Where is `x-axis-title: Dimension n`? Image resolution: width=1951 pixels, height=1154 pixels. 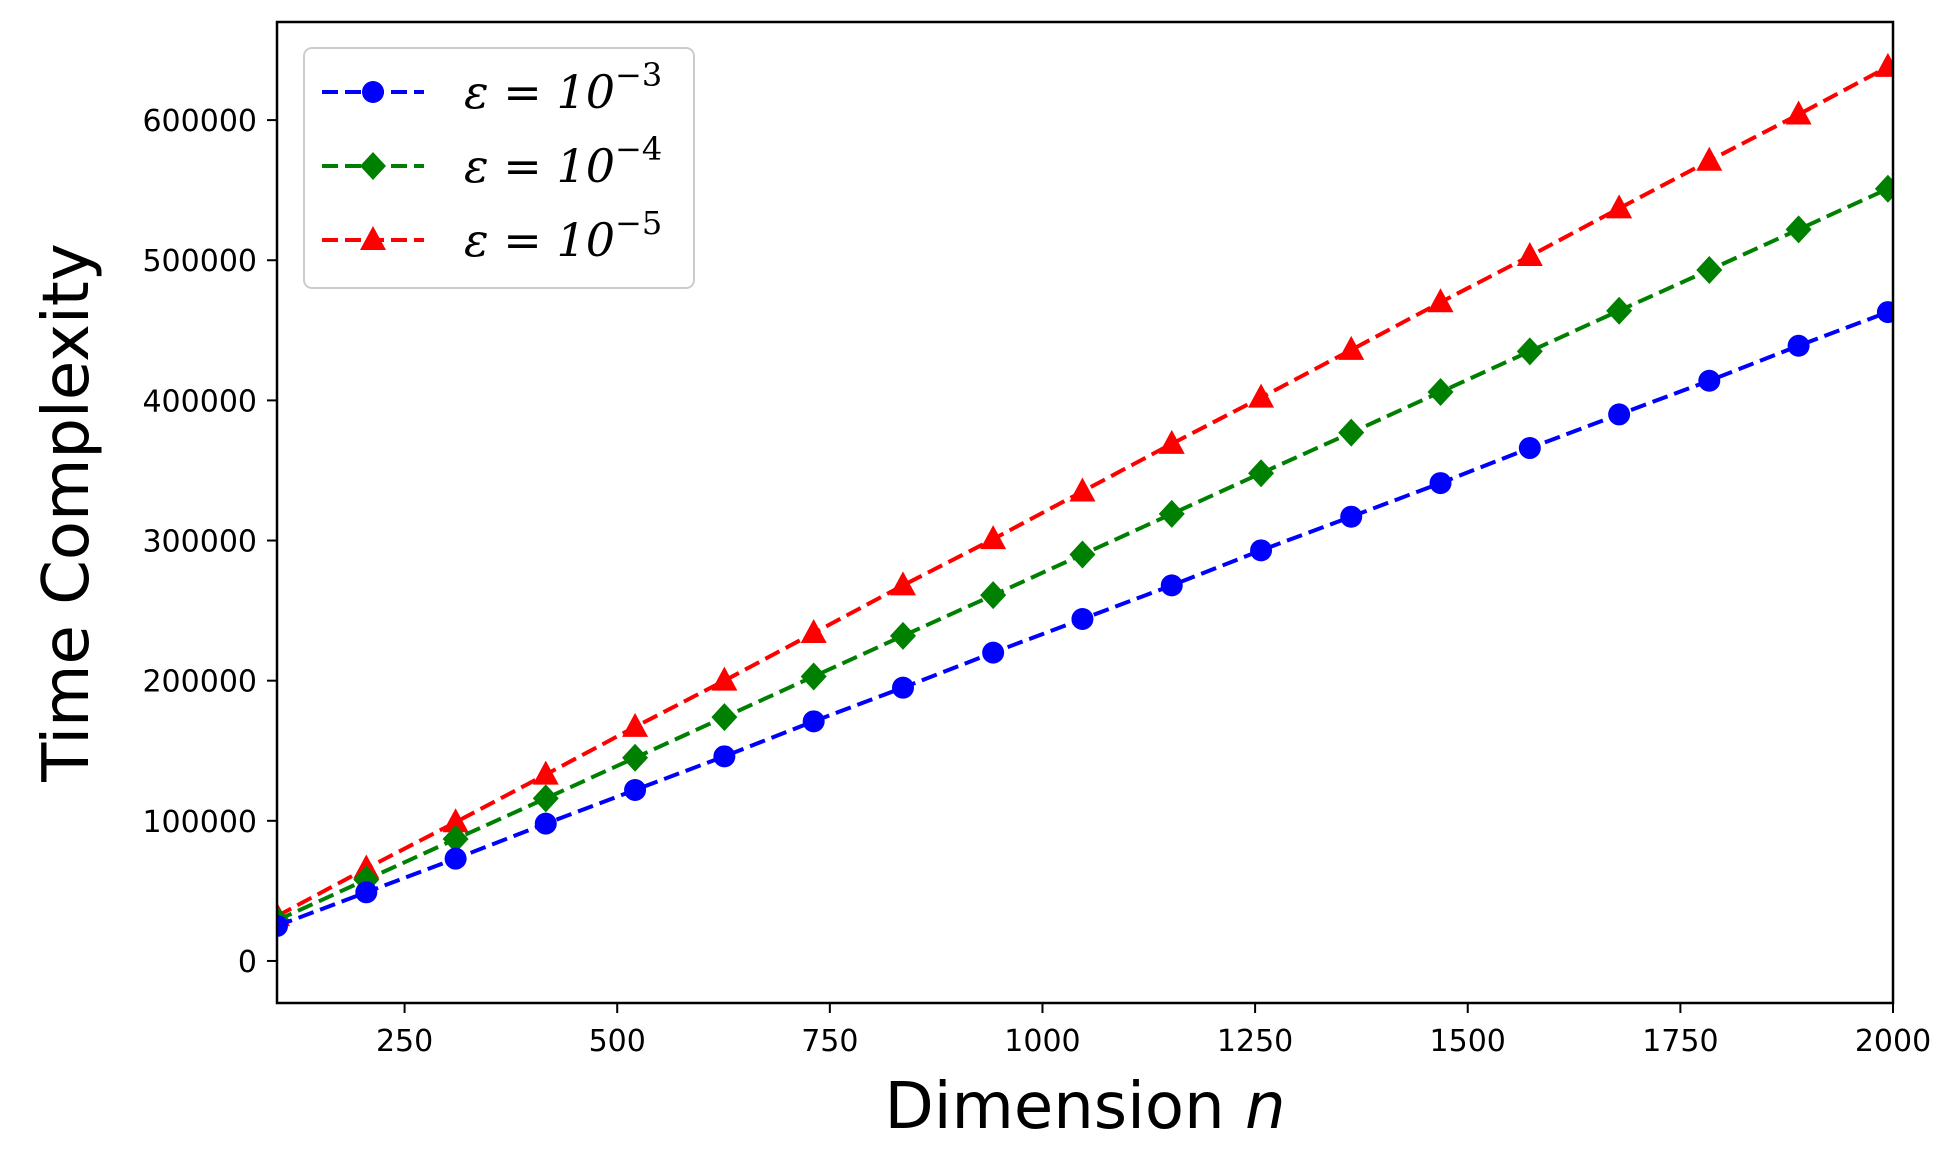
x-axis-title: Dimension n is located at coordinates (1084, 1107).